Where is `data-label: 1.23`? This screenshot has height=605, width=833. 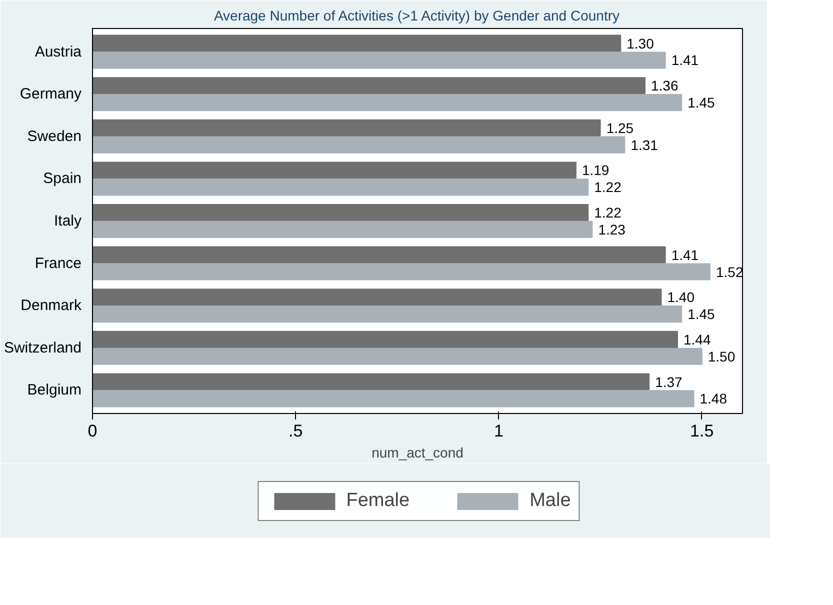 data-label: 1.23 is located at coordinates (612, 229).